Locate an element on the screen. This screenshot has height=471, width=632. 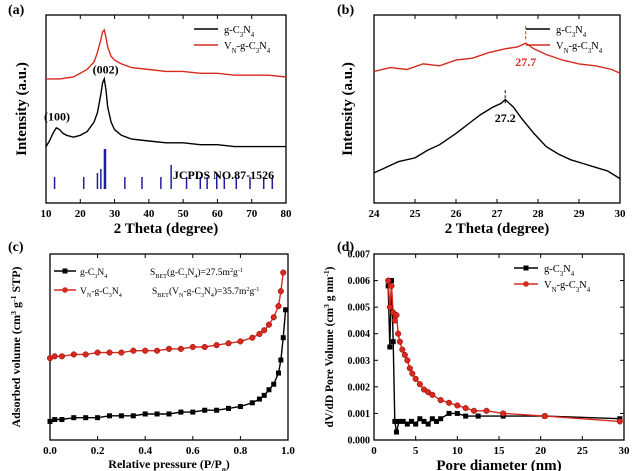
panel-label: (b) is located at coordinates (345, 10).